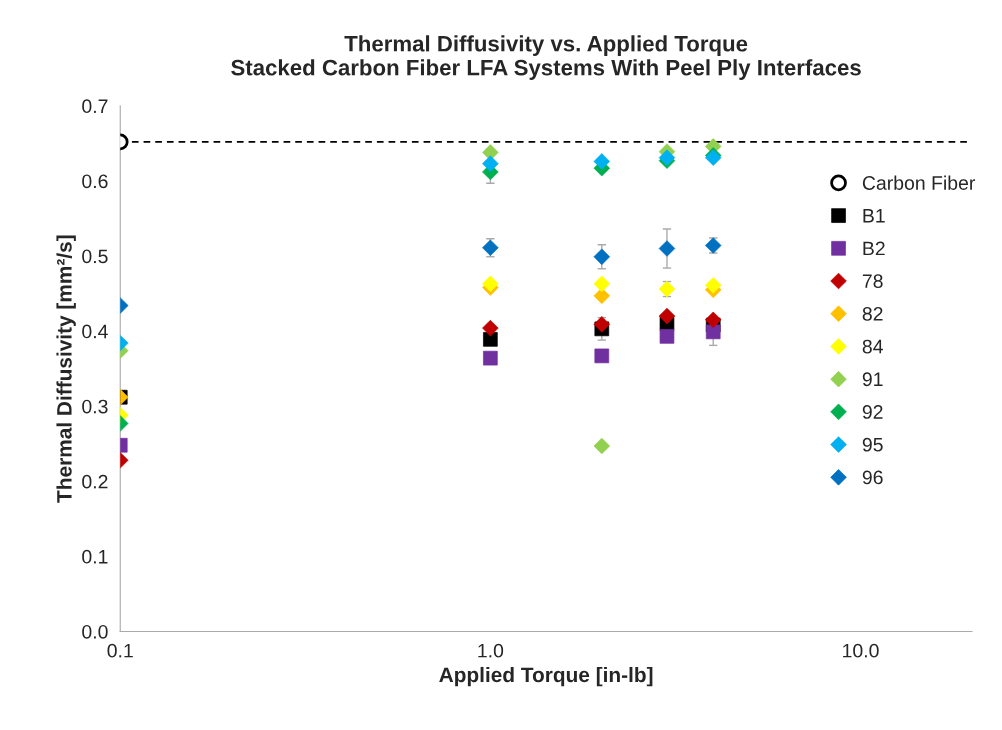 Image resolution: width=1002 pixels, height=730 pixels. I want to click on y-tick-label: 0.0, so click(95, 631).